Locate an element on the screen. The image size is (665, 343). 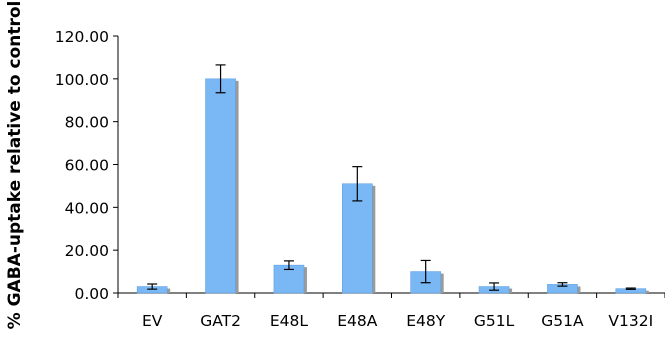
bar-e48a is located at coordinates (357, 238).